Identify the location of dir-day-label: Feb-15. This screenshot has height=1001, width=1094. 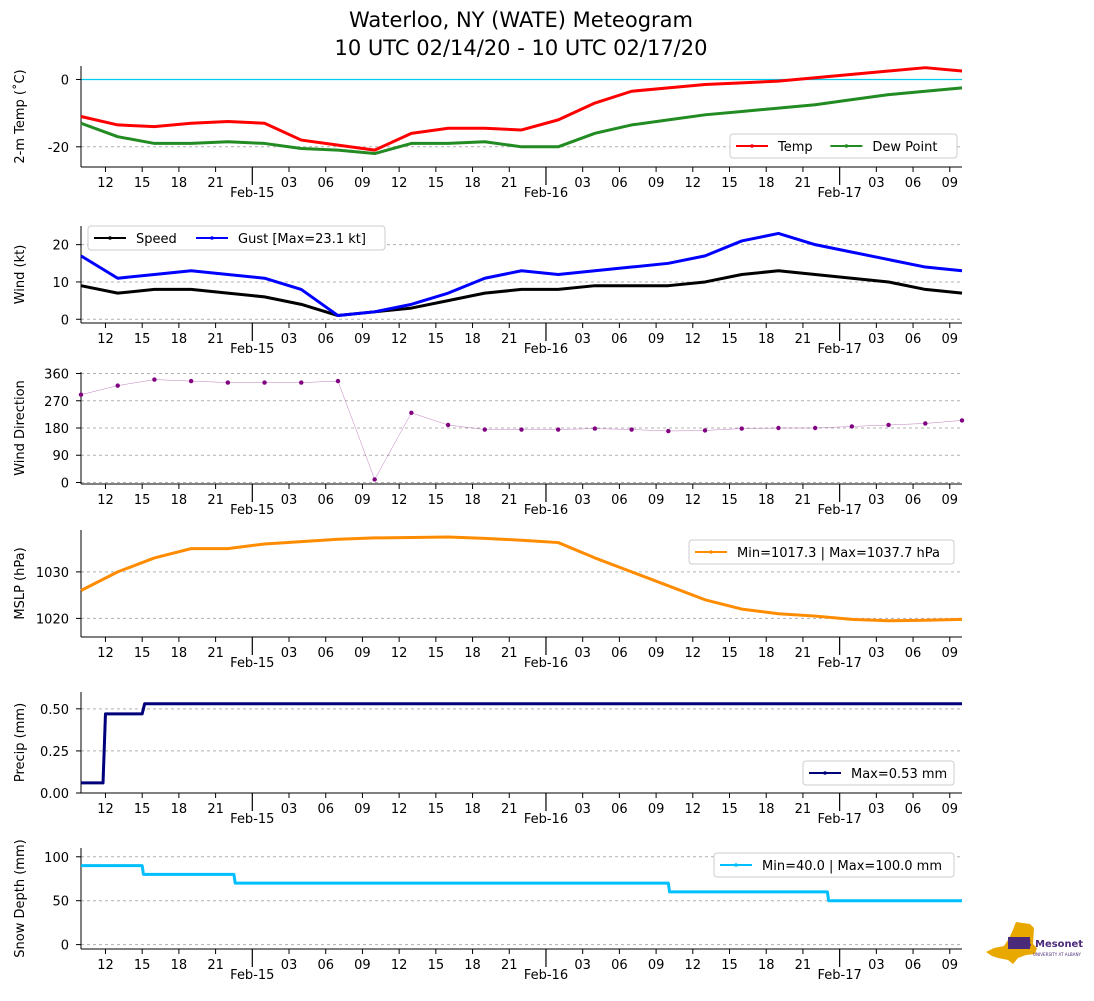
(252, 510).